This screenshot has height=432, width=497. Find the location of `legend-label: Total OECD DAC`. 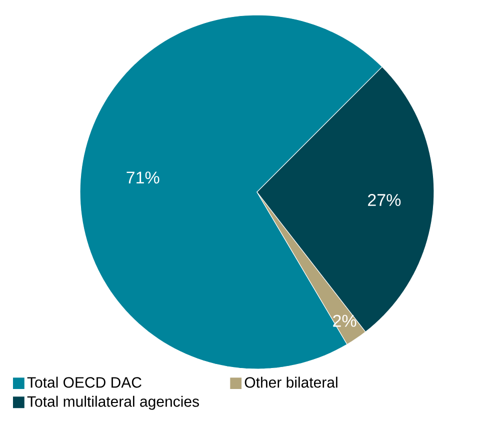

legend-label: Total OECD DAC is located at coordinates (84, 382).